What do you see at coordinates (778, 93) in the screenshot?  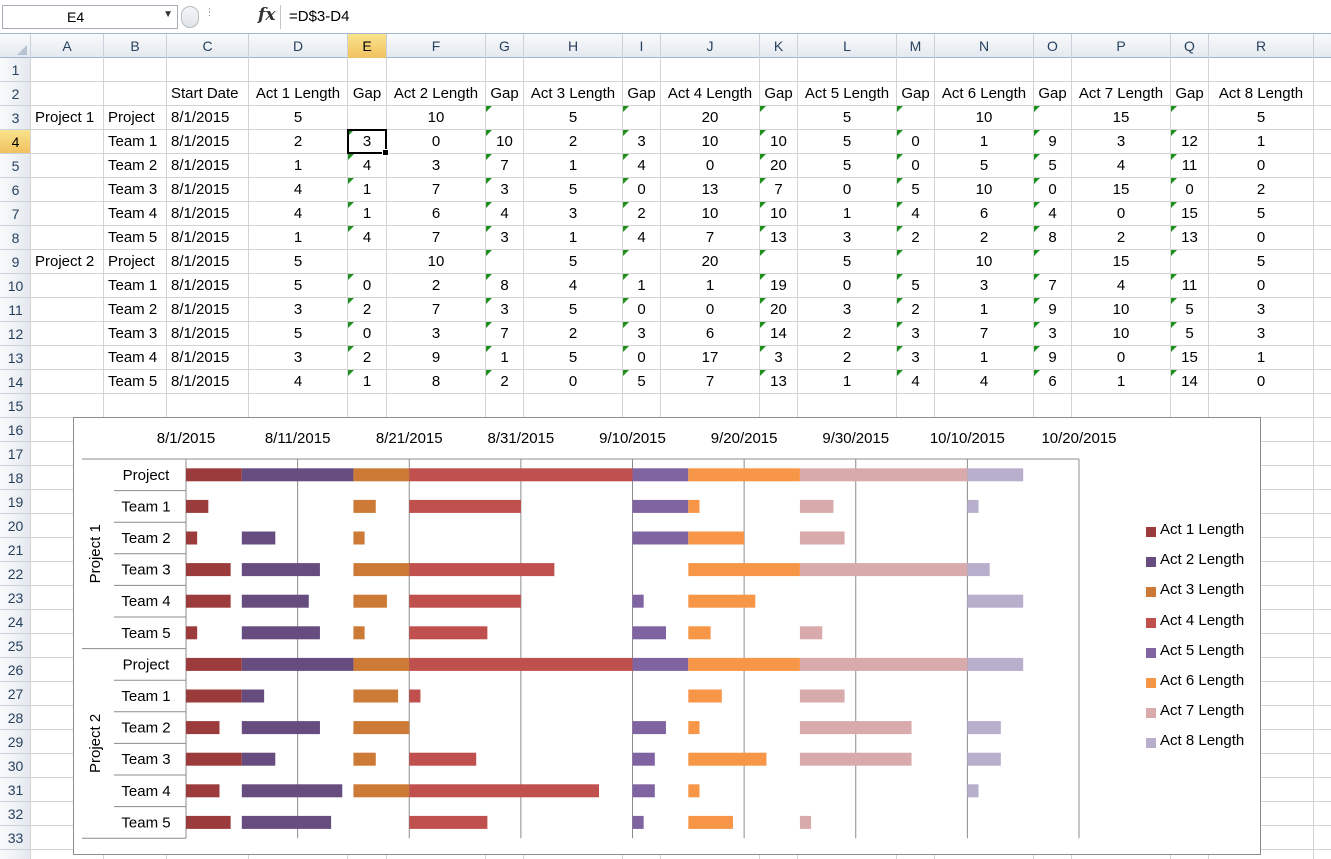 I see `cell-k2: Gap` at bounding box center [778, 93].